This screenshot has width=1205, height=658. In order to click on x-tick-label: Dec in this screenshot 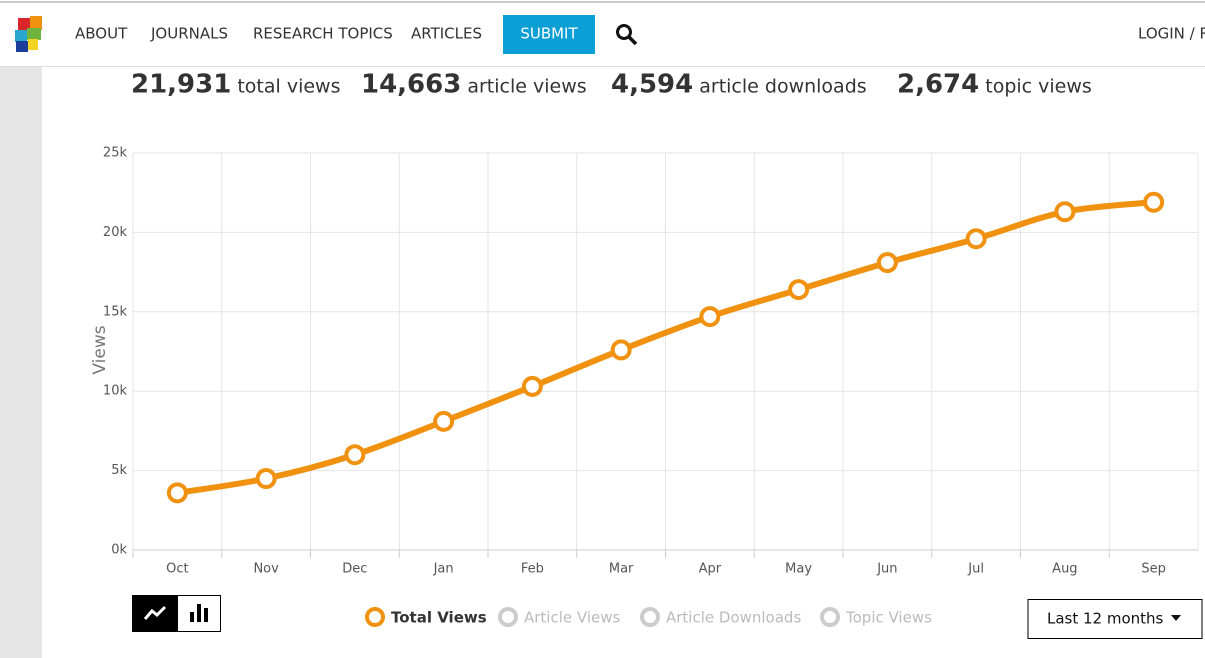, I will do `click(354, 569)`.